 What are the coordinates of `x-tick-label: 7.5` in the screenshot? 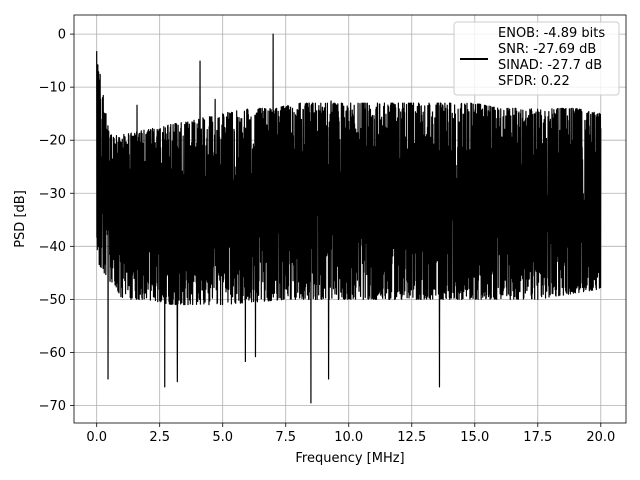 It's located at (285, 437).